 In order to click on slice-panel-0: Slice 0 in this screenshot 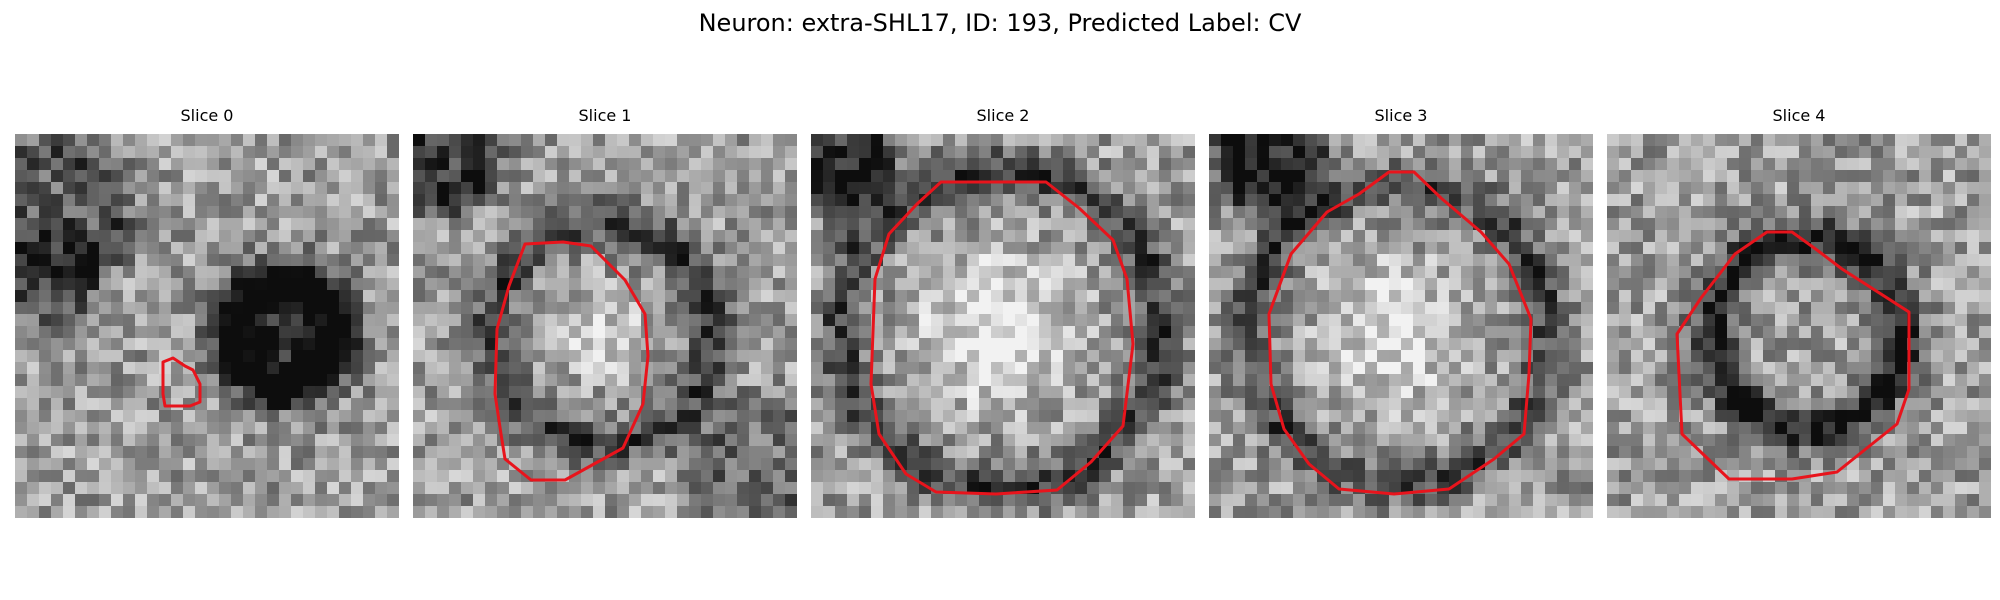, I will do `click(207, 312)`.